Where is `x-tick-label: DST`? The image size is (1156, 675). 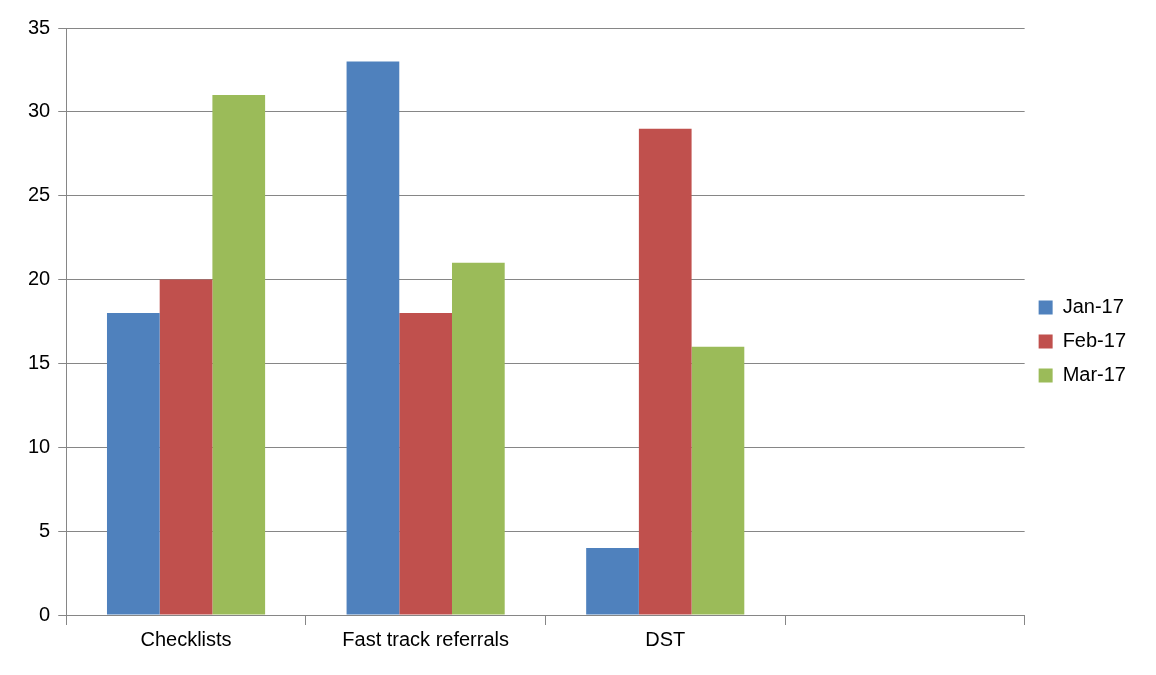
x-tick-label: DST is located at coordinates (665, 638).